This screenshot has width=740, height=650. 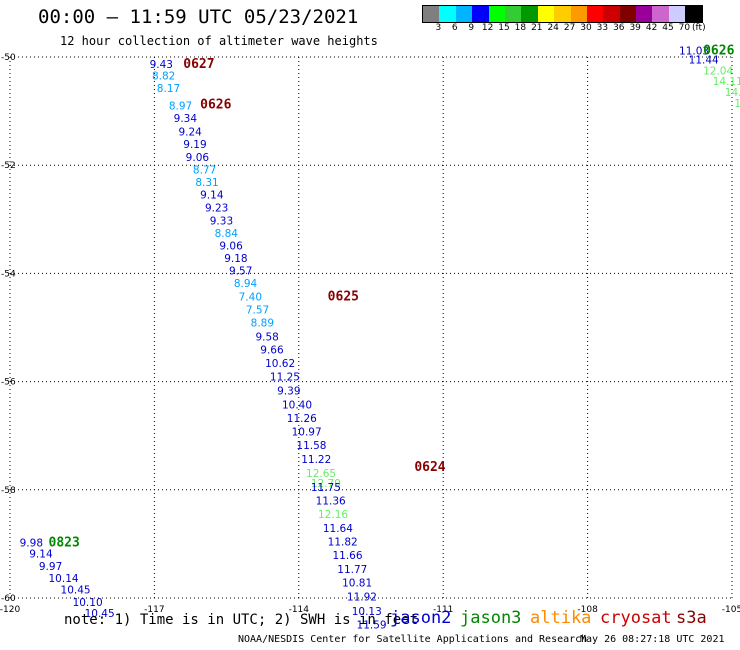 What do you see at coordinates (569, 28) in the screenshot?
I see `color-scale-label: 27` at bounding box center [569, 28].